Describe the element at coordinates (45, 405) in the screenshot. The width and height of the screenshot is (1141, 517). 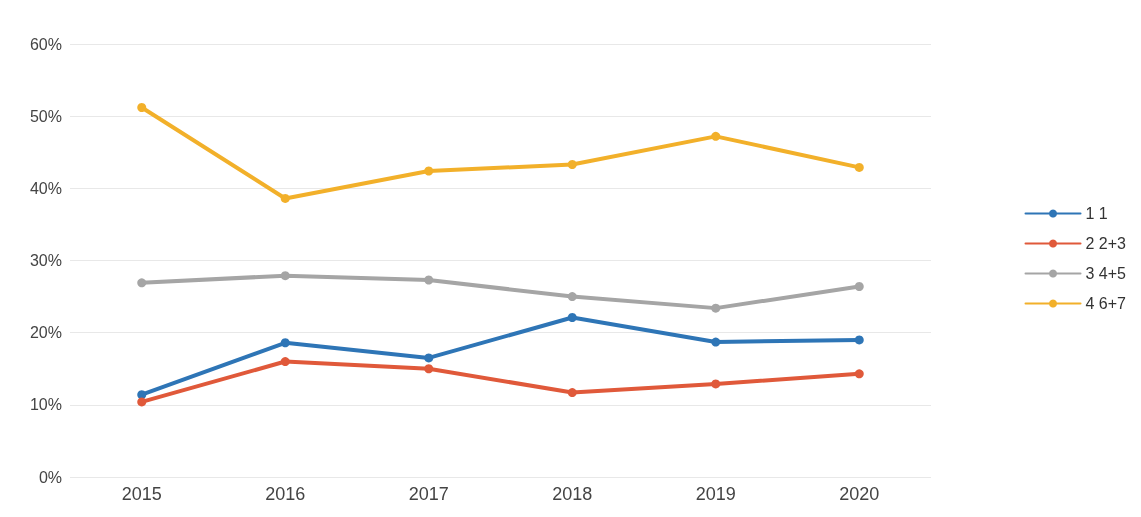
I see `y-tick-label: 10%` at that location.